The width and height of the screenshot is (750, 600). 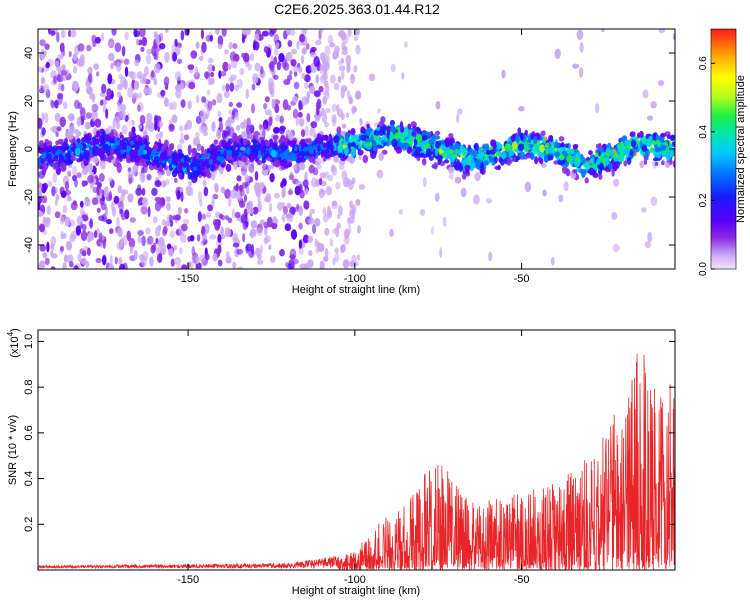 I want to click on y-tick-label: 0, so click(x=29, y=149).